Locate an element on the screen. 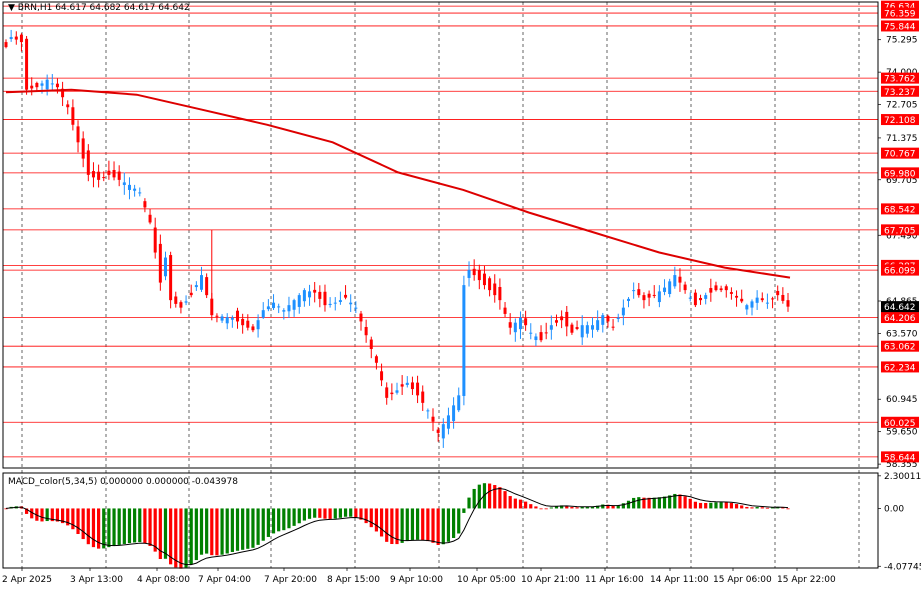 This screenshot has height=593, width=921. level-tag-label: 70.767 is located at coordinates (900, 155).